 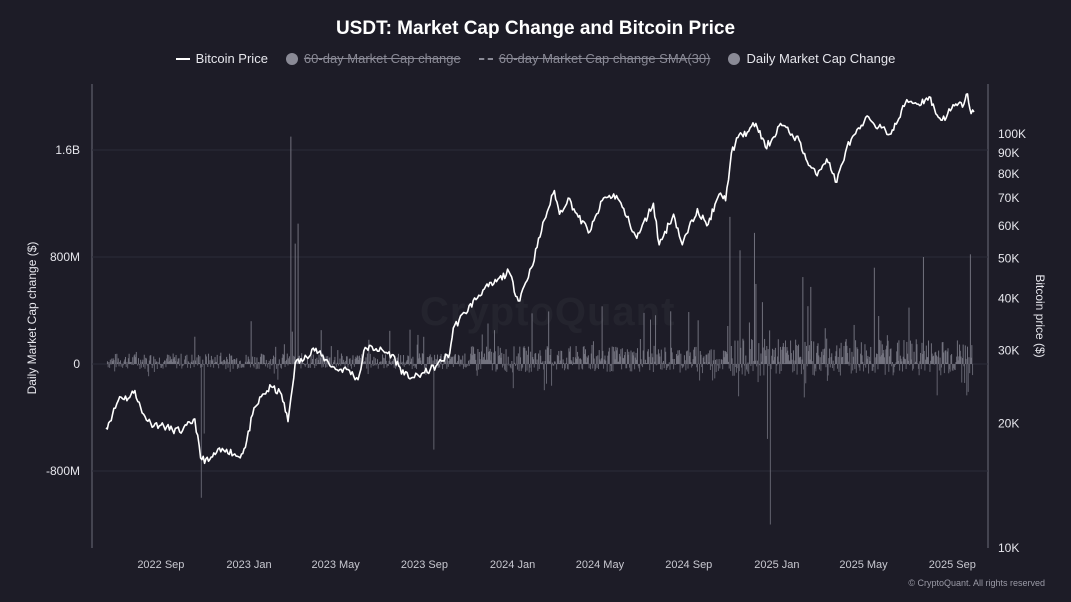 I want to click on legend-label: Daily Market Cap Change, so click(x=821, y=58).